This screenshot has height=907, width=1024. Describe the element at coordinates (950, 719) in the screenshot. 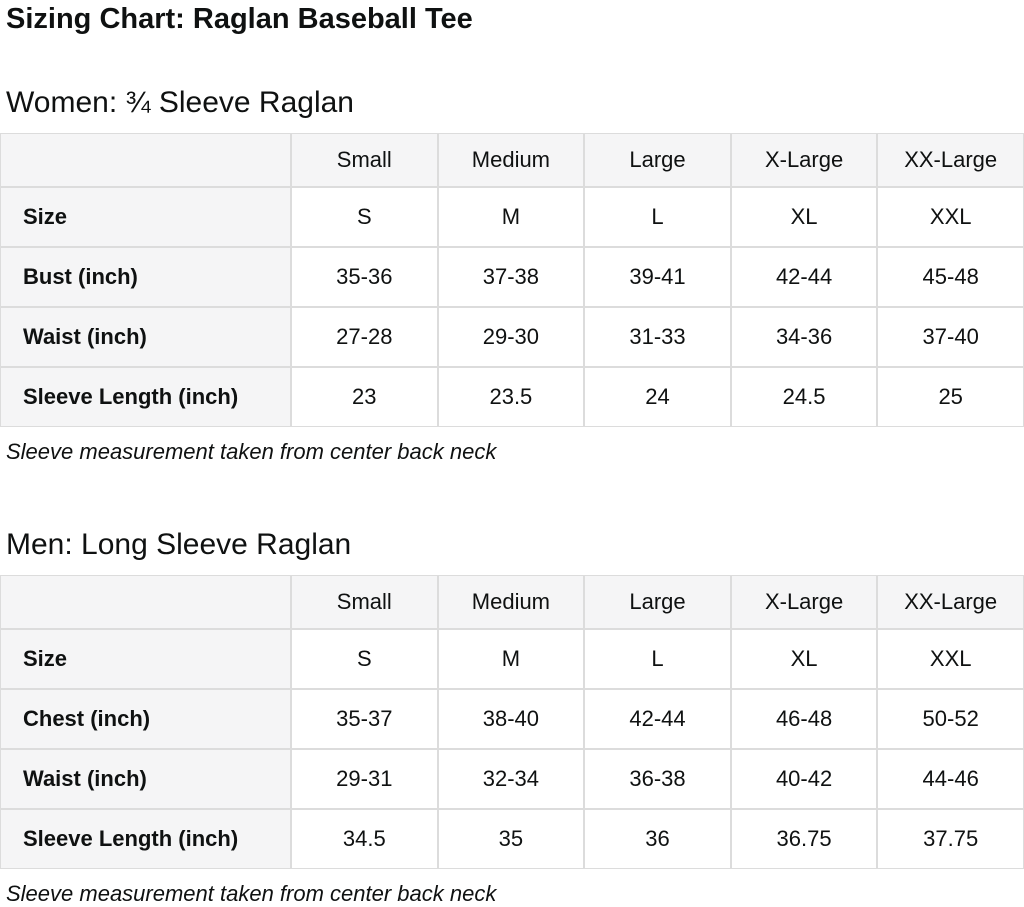

I see `measurement-cell: 50-52` at that location.